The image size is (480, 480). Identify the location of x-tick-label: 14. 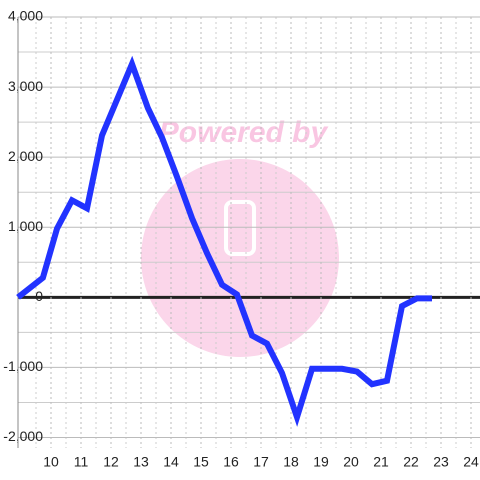
(171, 462).